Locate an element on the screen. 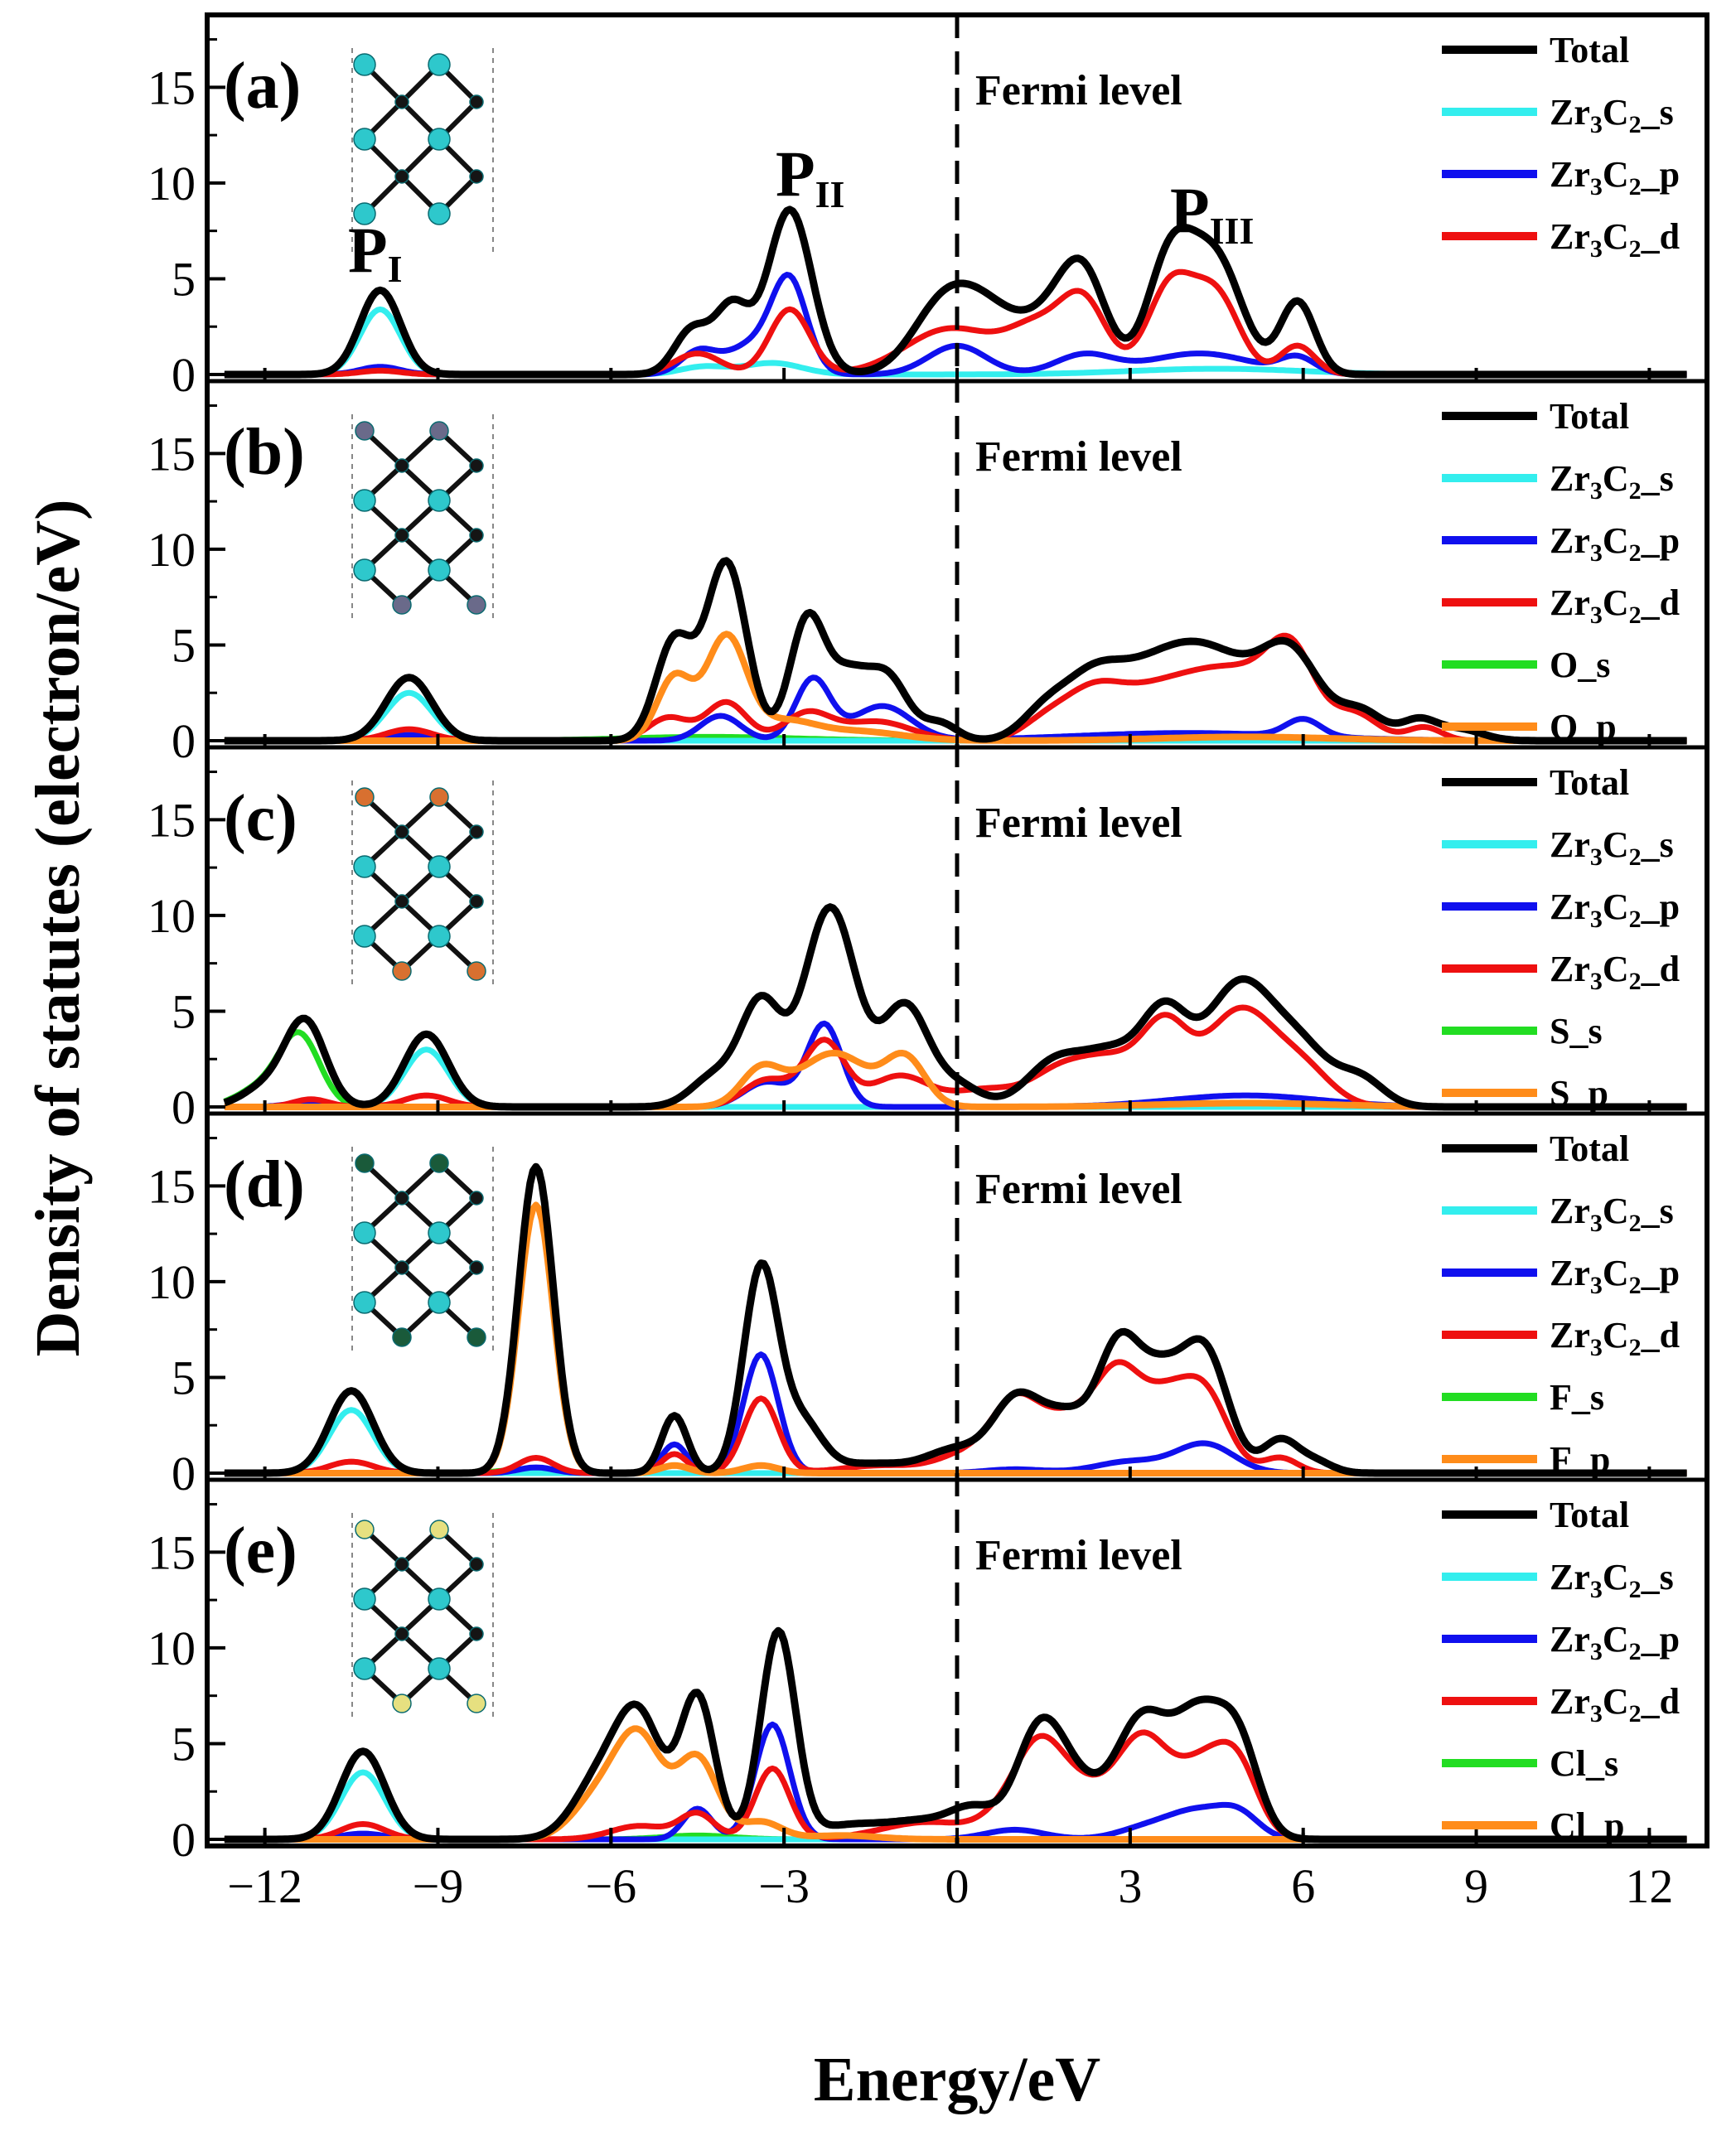 The height and width of the screenshot is (2131, 1736). legend-entry-x-s: S_s is located at coordinates (1522, 1031).